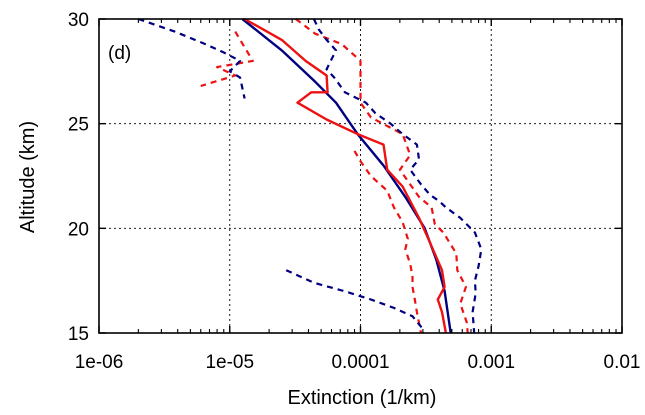 The image size is (645, 415). I want to click on x-tick-label: 1e-05, so click(229, 362).